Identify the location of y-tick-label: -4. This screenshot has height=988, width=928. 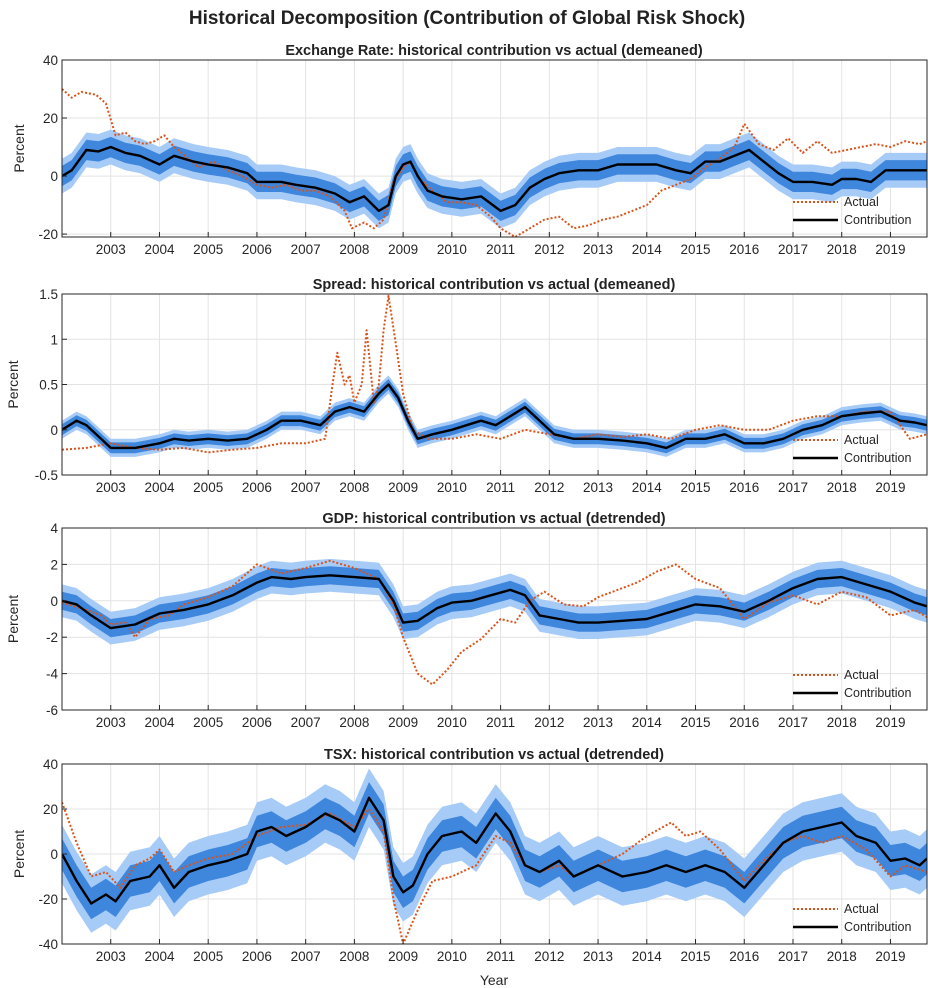
(52, 674).